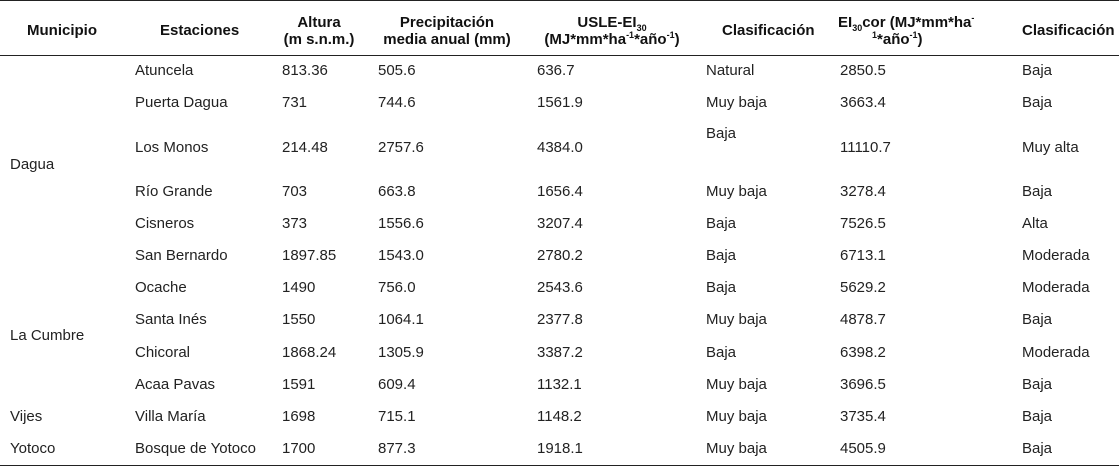  I want to click on header-precip-line2: media anual (mm), so click(447, 39).